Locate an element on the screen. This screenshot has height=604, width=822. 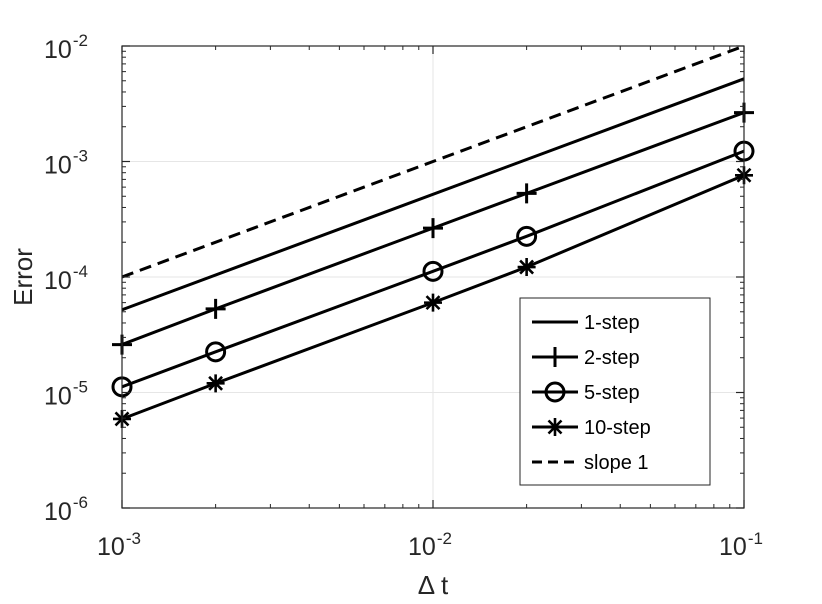
legend-marker-10-step is located at coordinates (555, 427).